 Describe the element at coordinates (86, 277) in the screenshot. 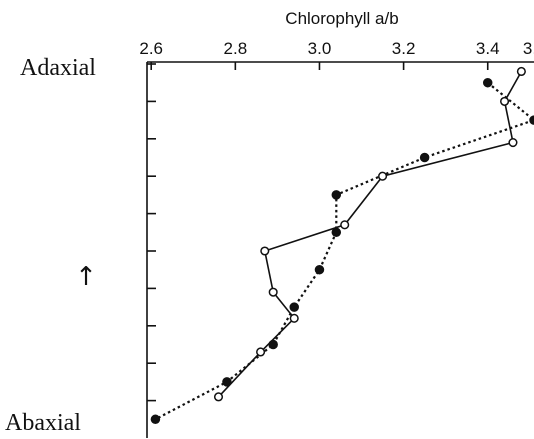

I see `up-arrow-icon: ↑` at that location.